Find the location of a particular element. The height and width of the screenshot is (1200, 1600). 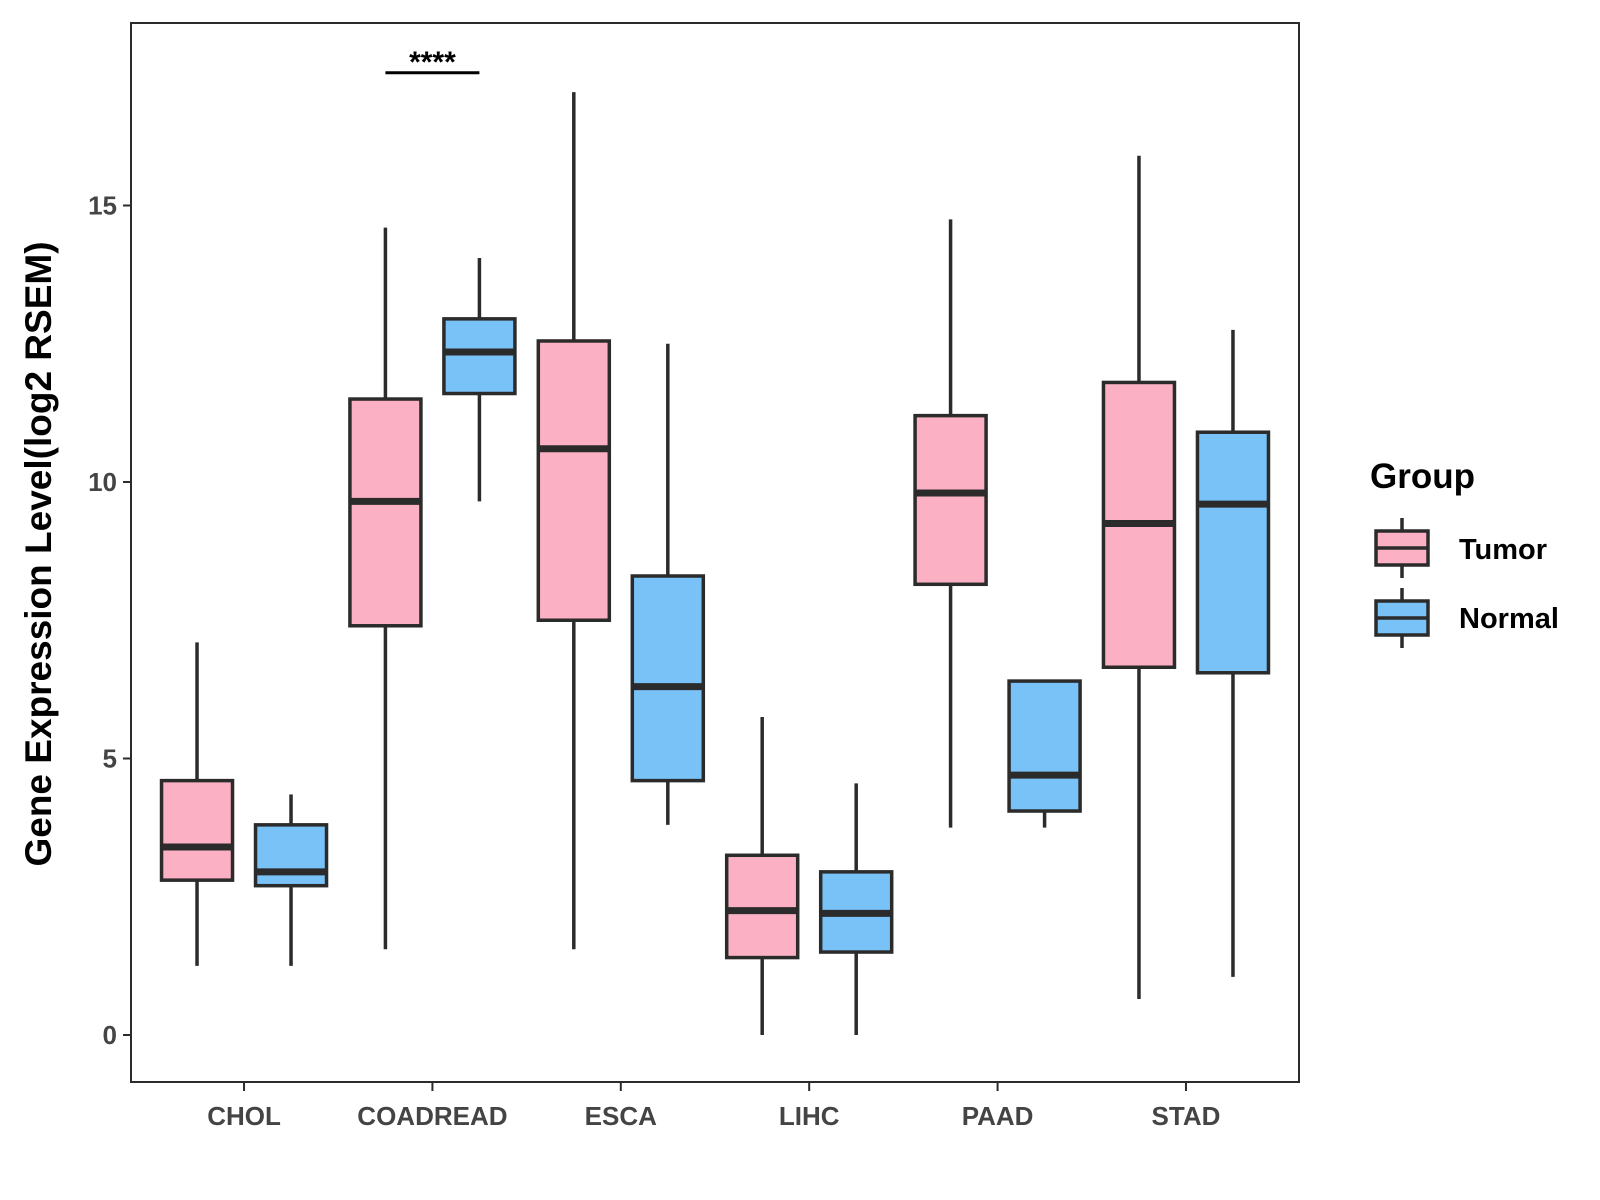

x-tick-label-stad: STAD is located at coordinates (1186, 1116).